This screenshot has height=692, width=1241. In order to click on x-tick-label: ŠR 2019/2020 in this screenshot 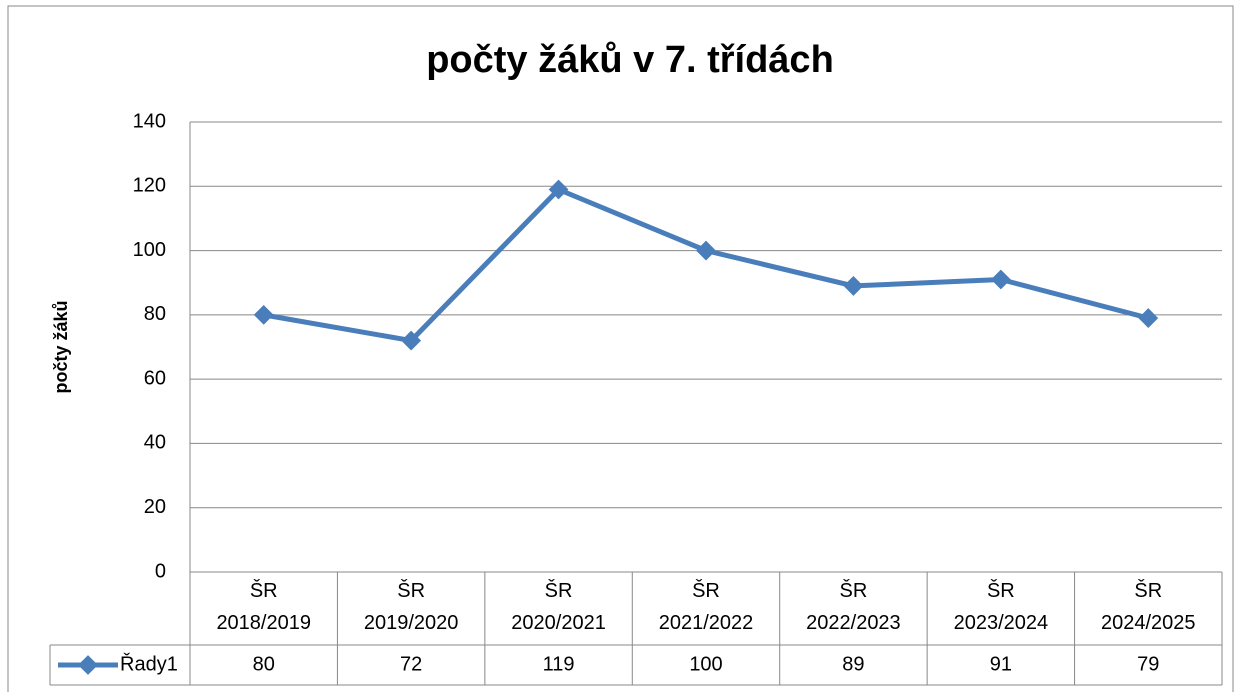, I will do `click(411, 606)`.